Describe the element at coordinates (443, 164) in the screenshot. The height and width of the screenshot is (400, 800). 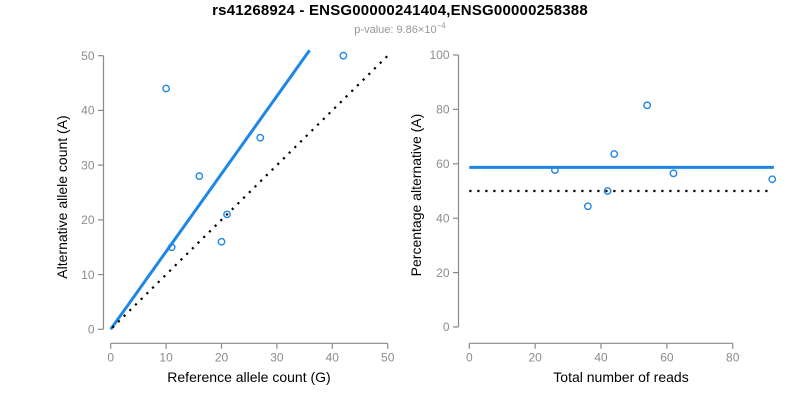
I see `y-tick-label: 60` at that location.